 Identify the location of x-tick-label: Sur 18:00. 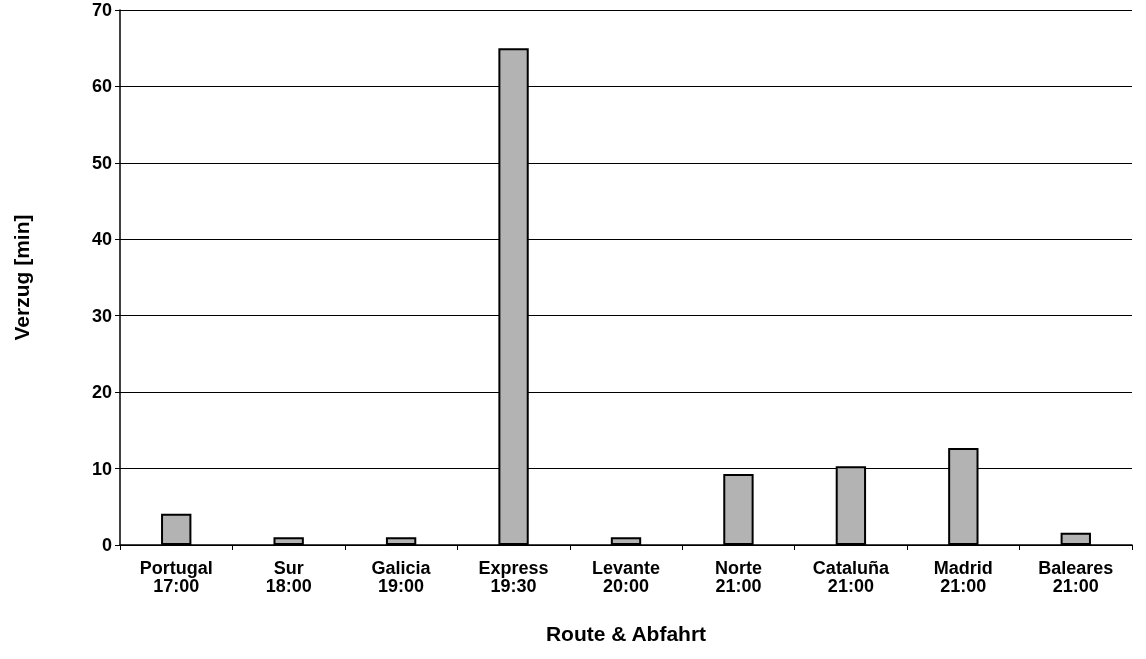
(288, 577).